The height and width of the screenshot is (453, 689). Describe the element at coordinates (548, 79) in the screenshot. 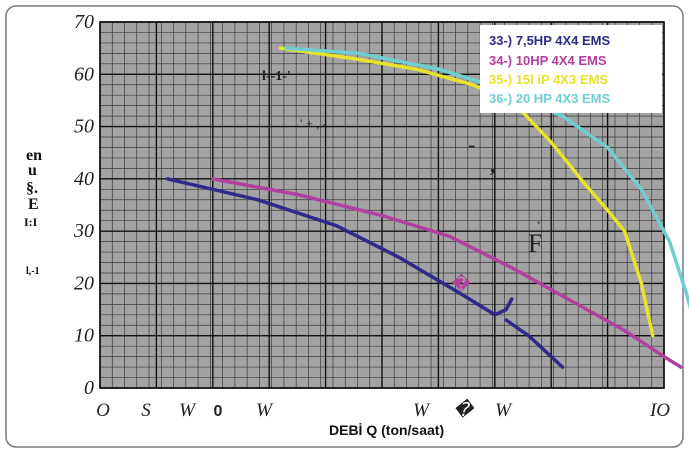

I see `legend-entry-35: 35-) 15l iP 4X3 EMS` at that location.